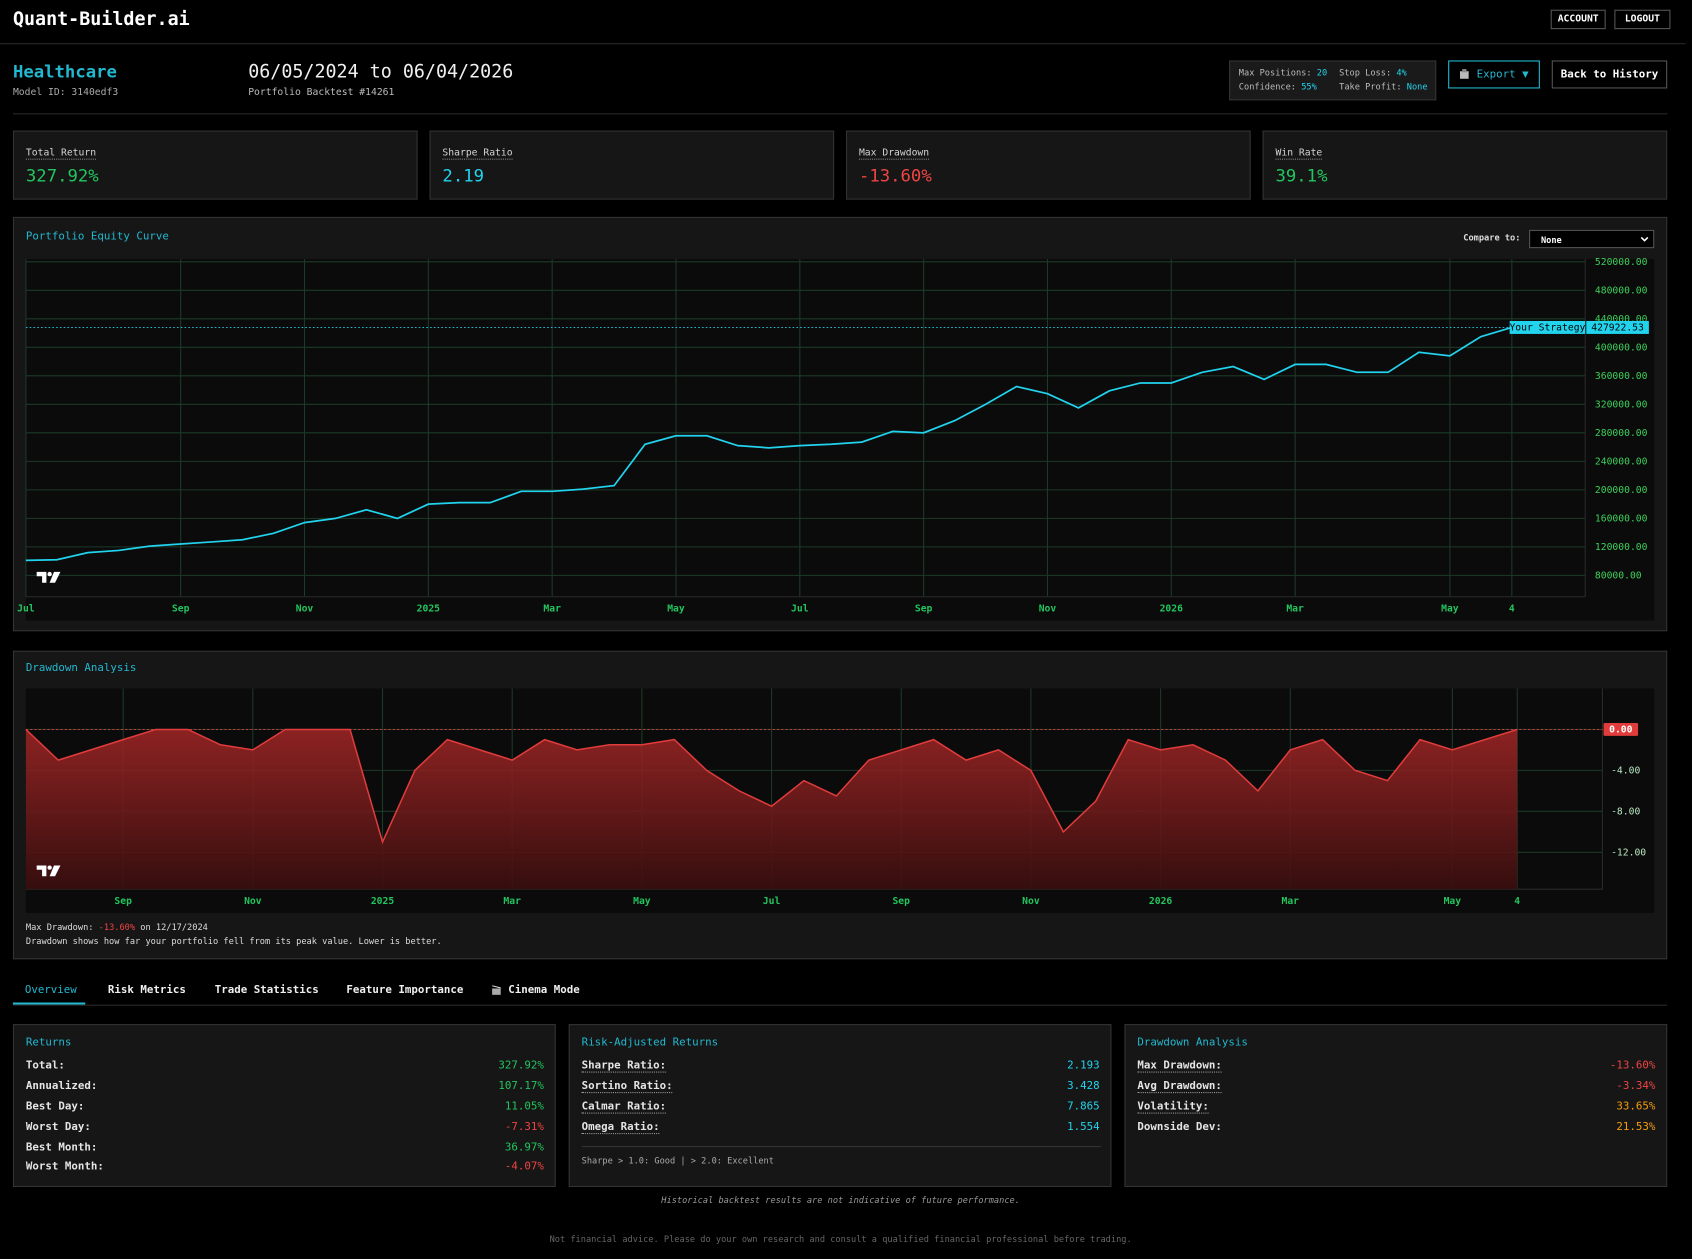 Image resolution: width=1692 pixels, height=1259 pixels. Describe the element at coordinates (1465, 165) in the screenshot. I see `metric-card: Win Rate 39.1%` at that location.